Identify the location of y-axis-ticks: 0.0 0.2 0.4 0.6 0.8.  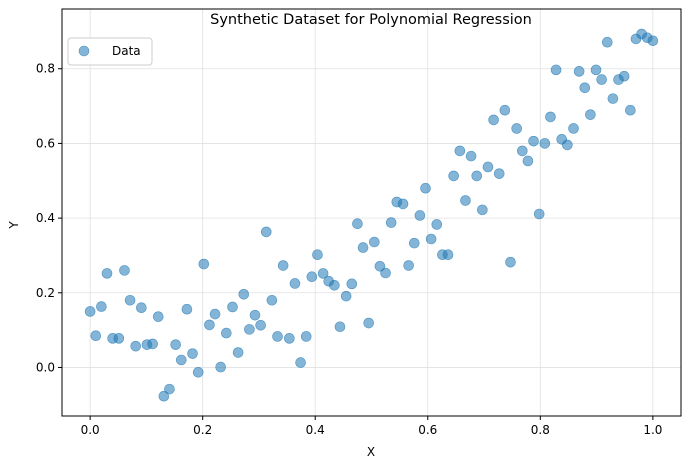
(49, 218).